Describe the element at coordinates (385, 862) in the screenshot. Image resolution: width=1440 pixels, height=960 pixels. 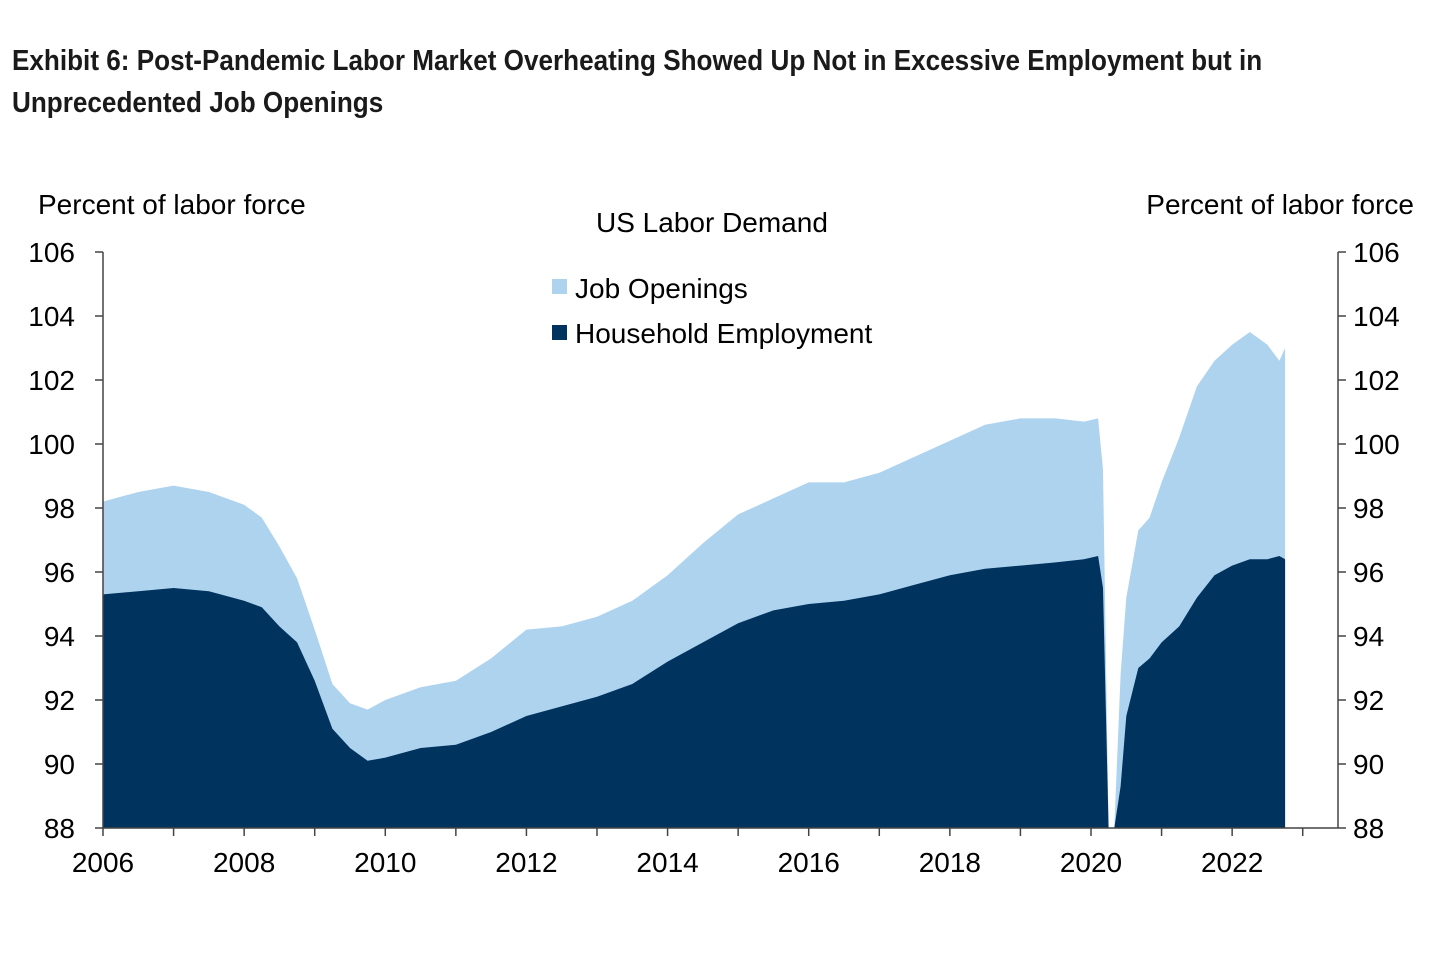
I see `x-tick-label: 2010` at that location.